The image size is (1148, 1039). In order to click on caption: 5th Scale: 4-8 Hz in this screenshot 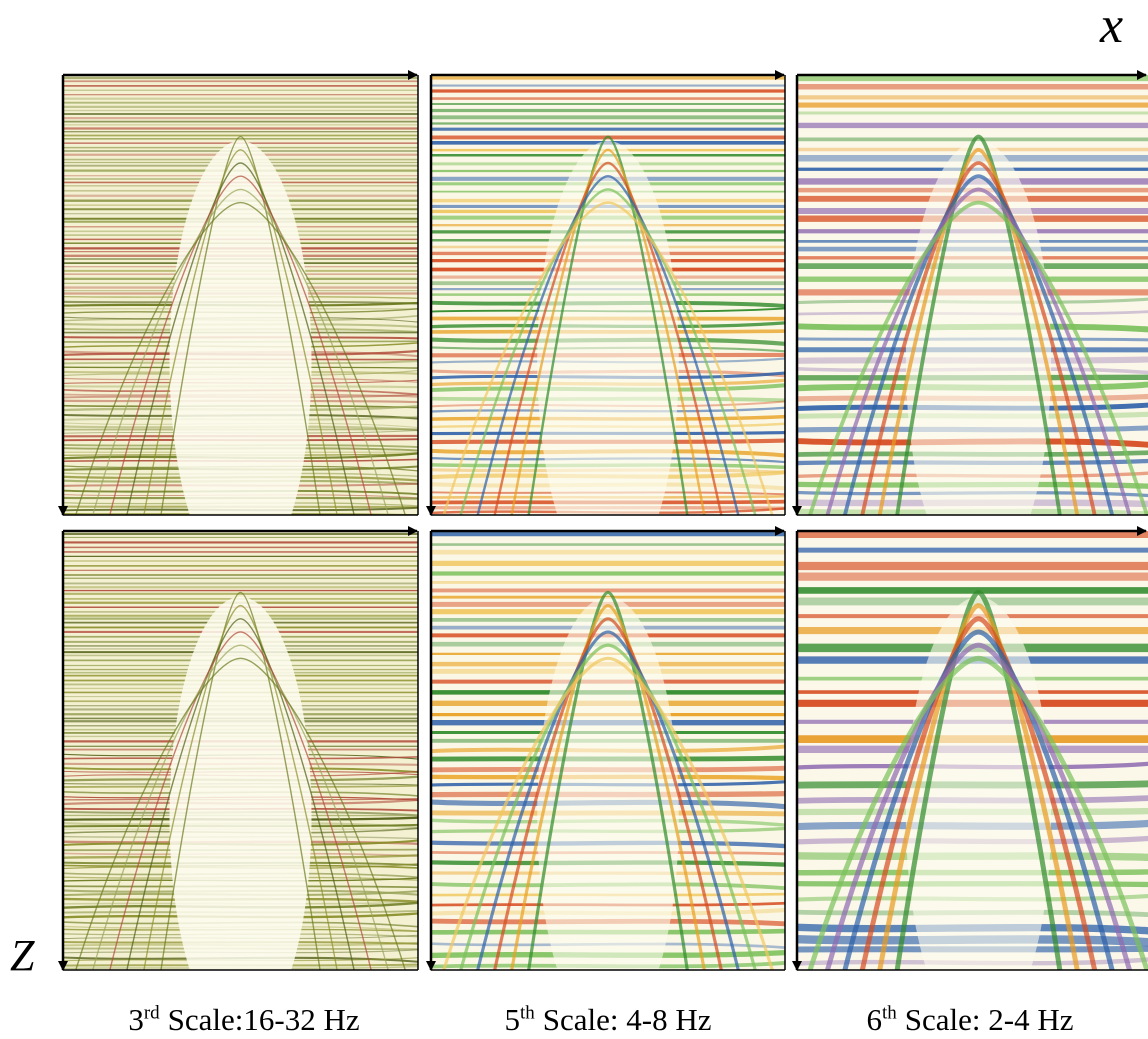, I will do `click(608, 1020)`.